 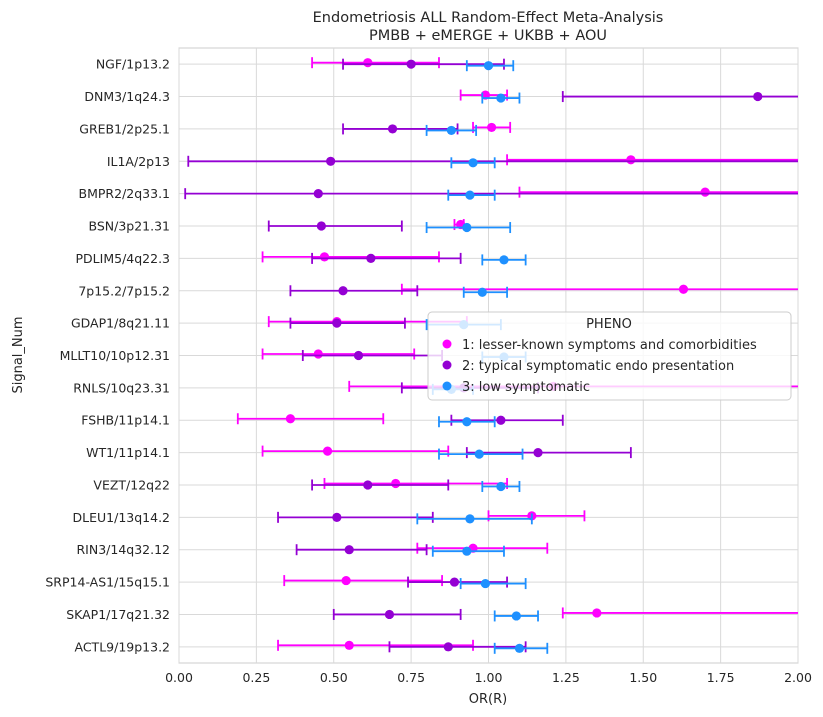 I want to click on chart-subtitle: PMBB + eMERGE + UKBB + AOU, so click(x=488, y=36).